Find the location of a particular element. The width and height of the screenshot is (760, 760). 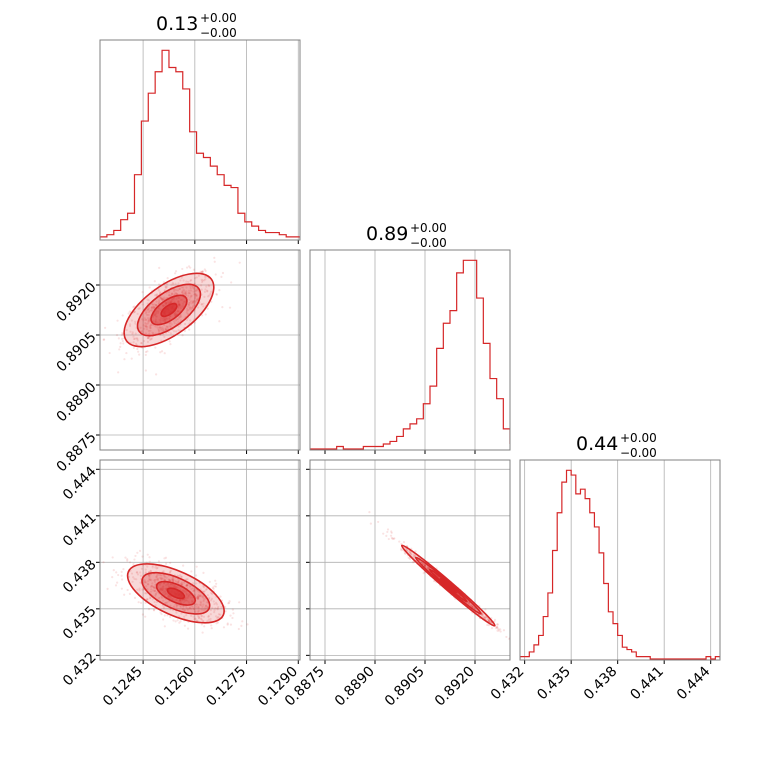

title-plus-0: +0.00 is located at coordinates (218, 18).